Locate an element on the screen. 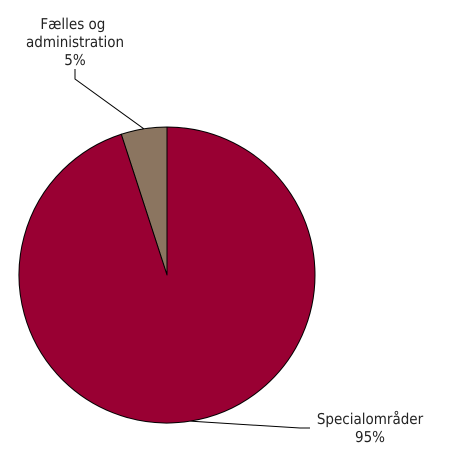 The height and width of the screenshot is (453, 458). data-label: 5% is located at coordinates (75, 60).